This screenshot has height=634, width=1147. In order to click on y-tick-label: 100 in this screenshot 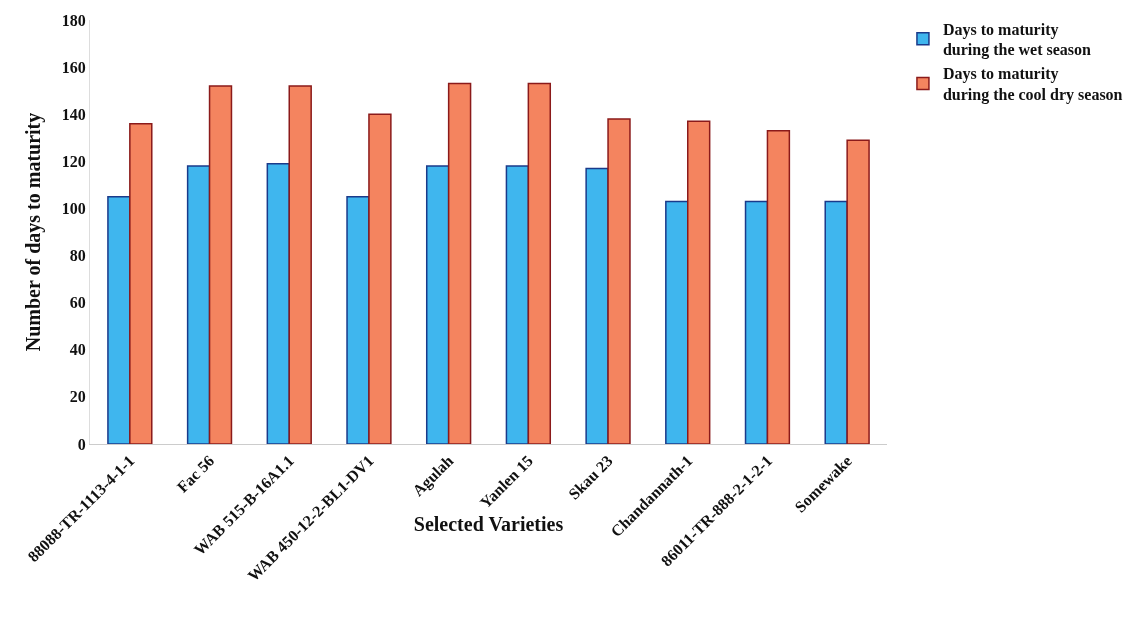, I will do `click(73, 209)`.